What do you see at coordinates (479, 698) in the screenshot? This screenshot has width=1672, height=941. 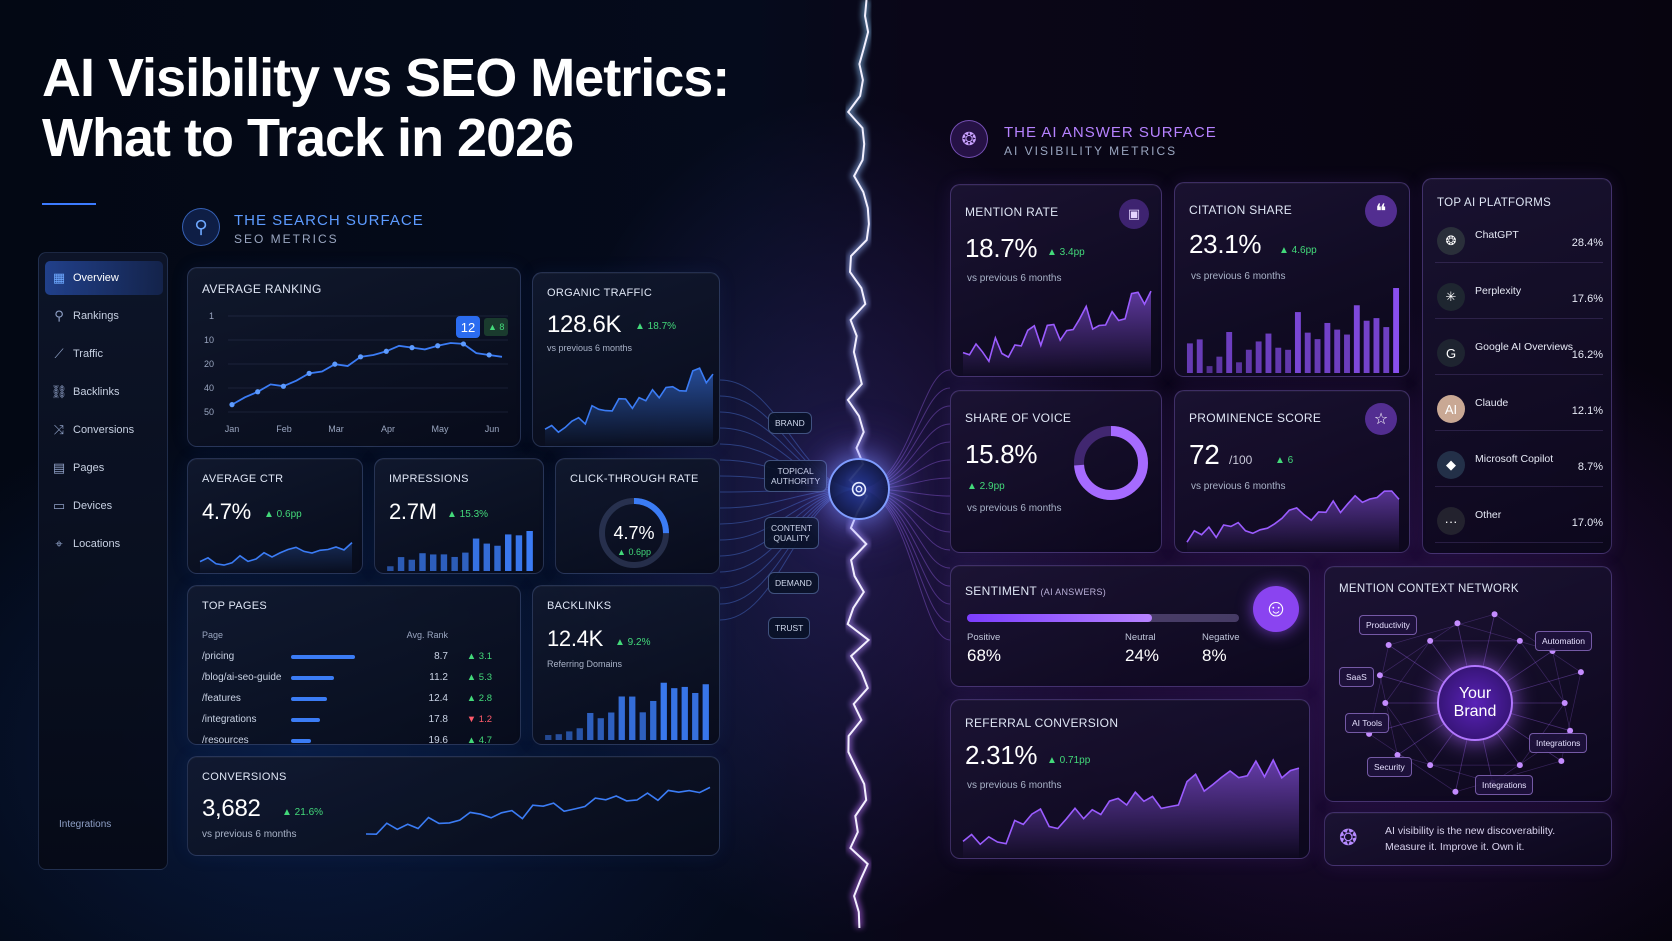 I see `page-rank-delta: ▲ 2.8` at bounding box center [479, 698].